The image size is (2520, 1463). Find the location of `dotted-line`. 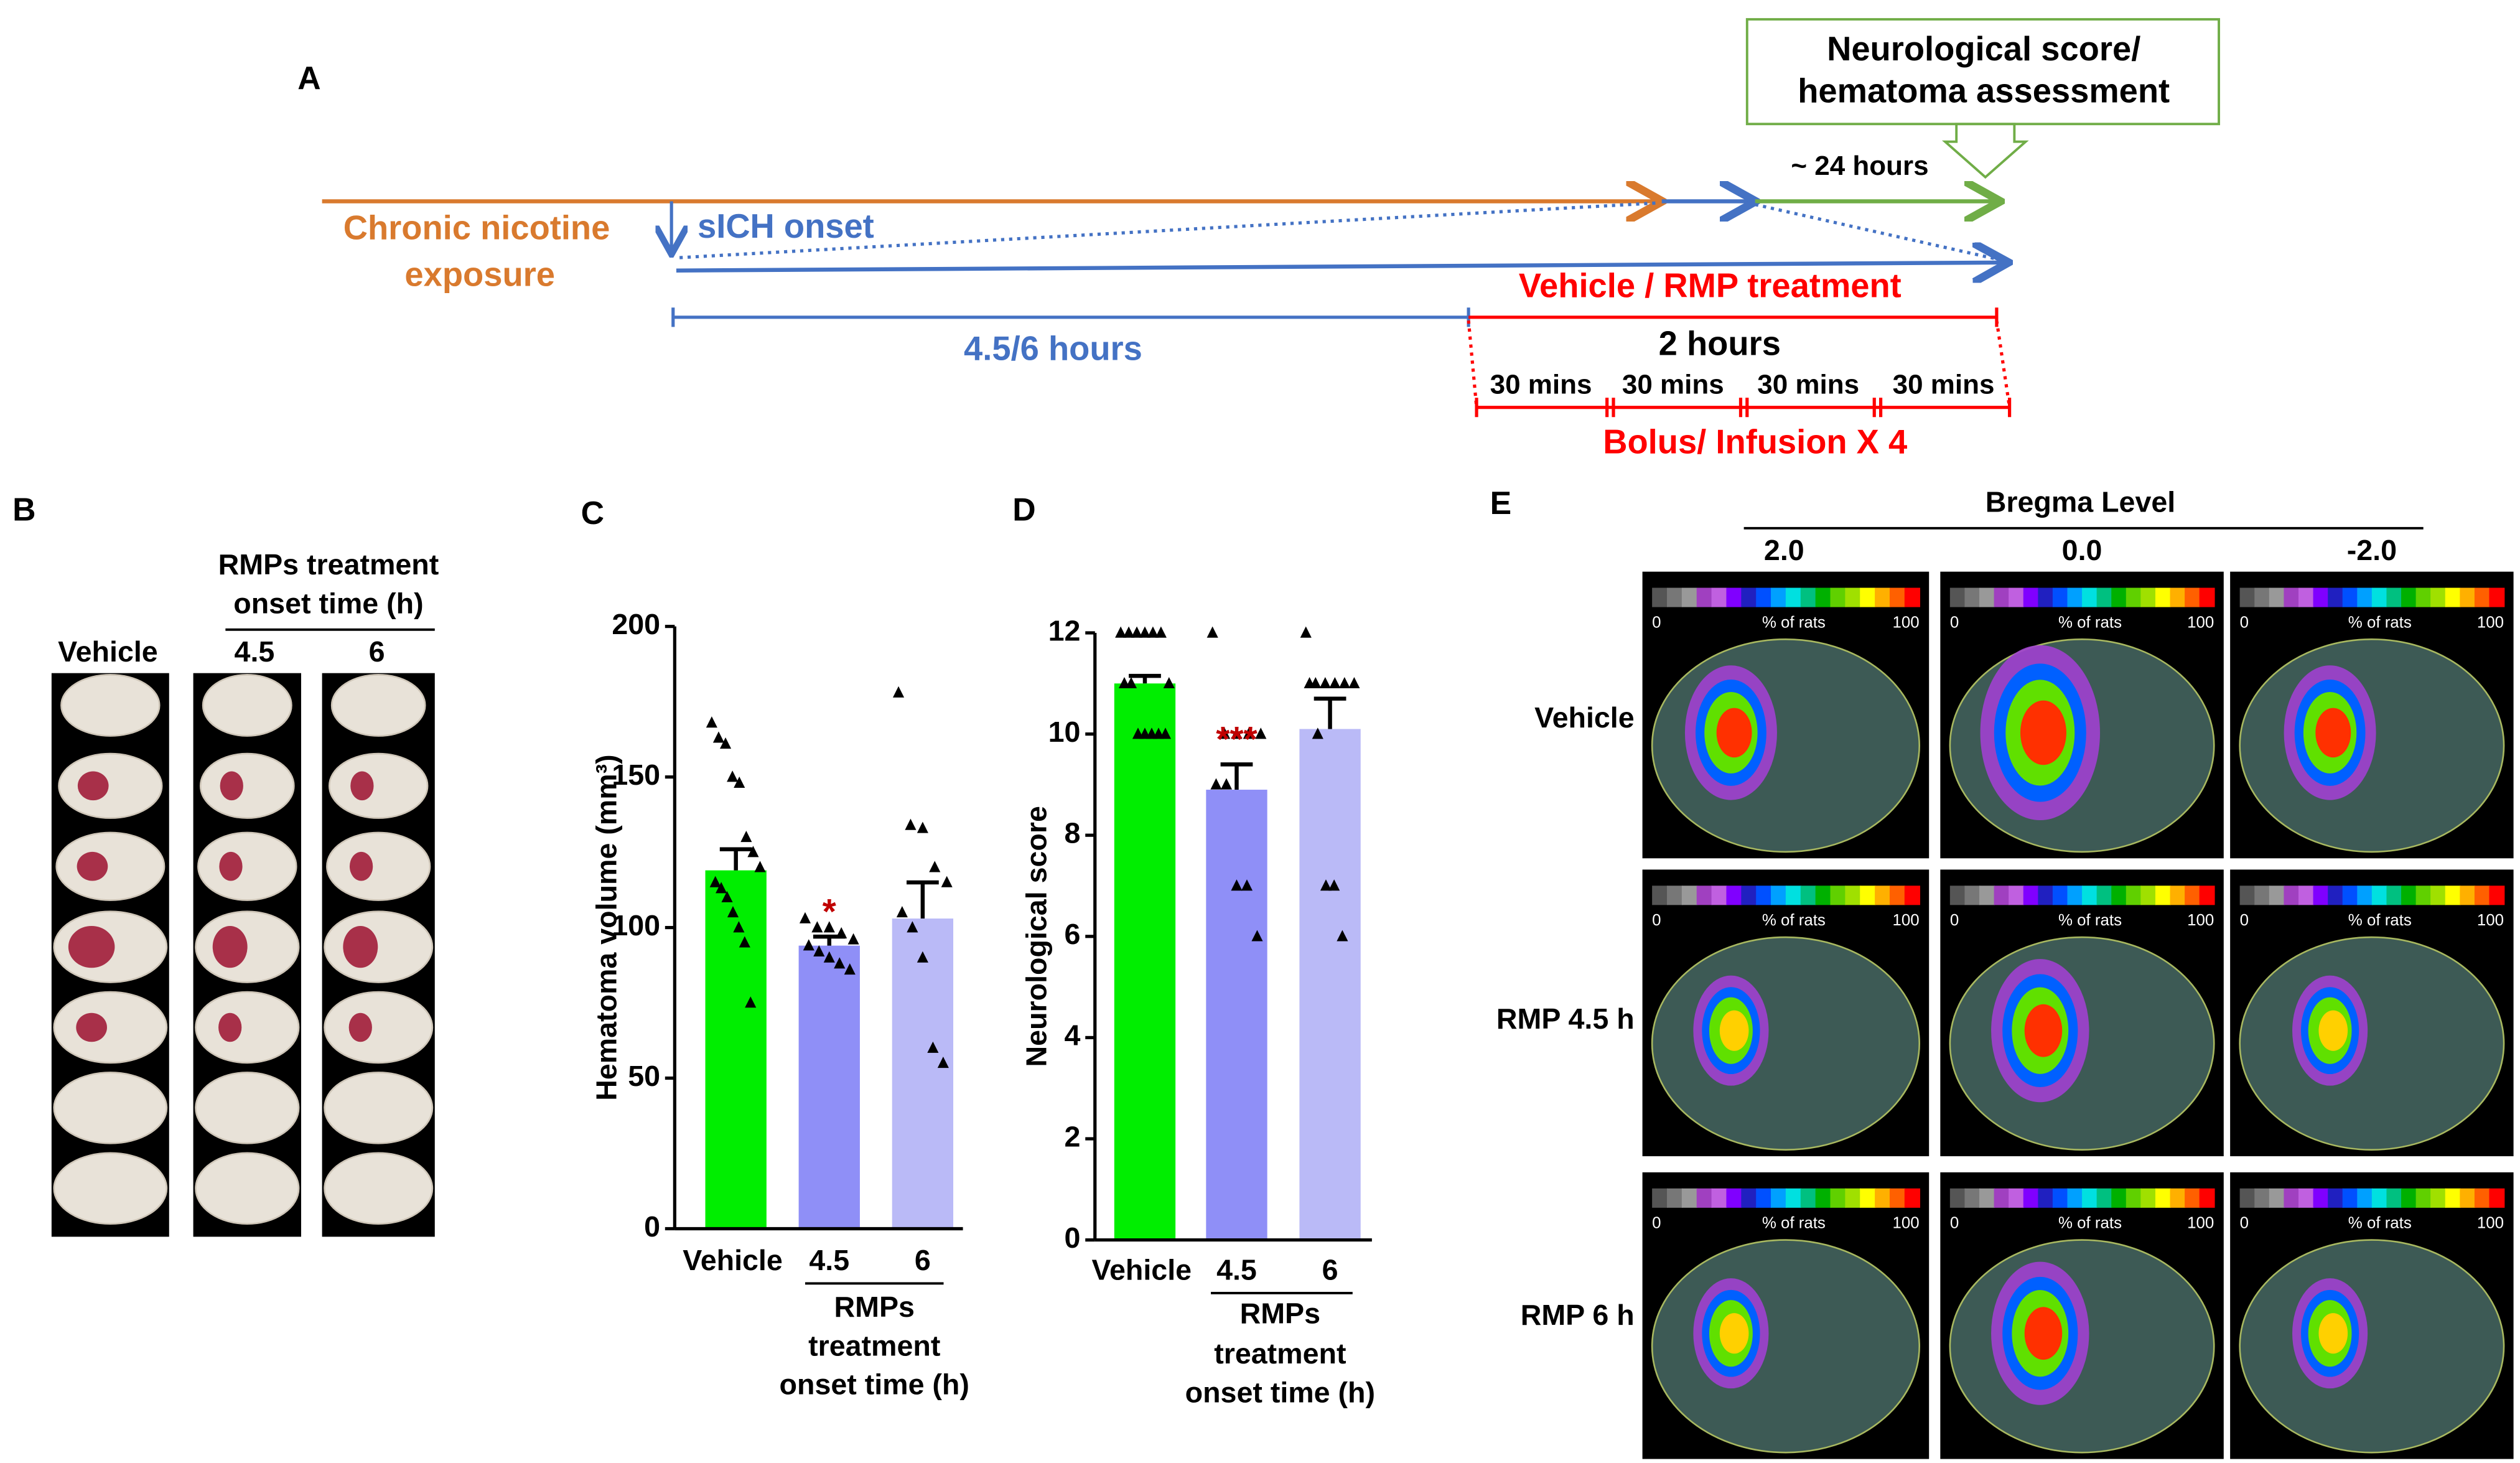

dotted-line is located at coordinates (1473, 364).